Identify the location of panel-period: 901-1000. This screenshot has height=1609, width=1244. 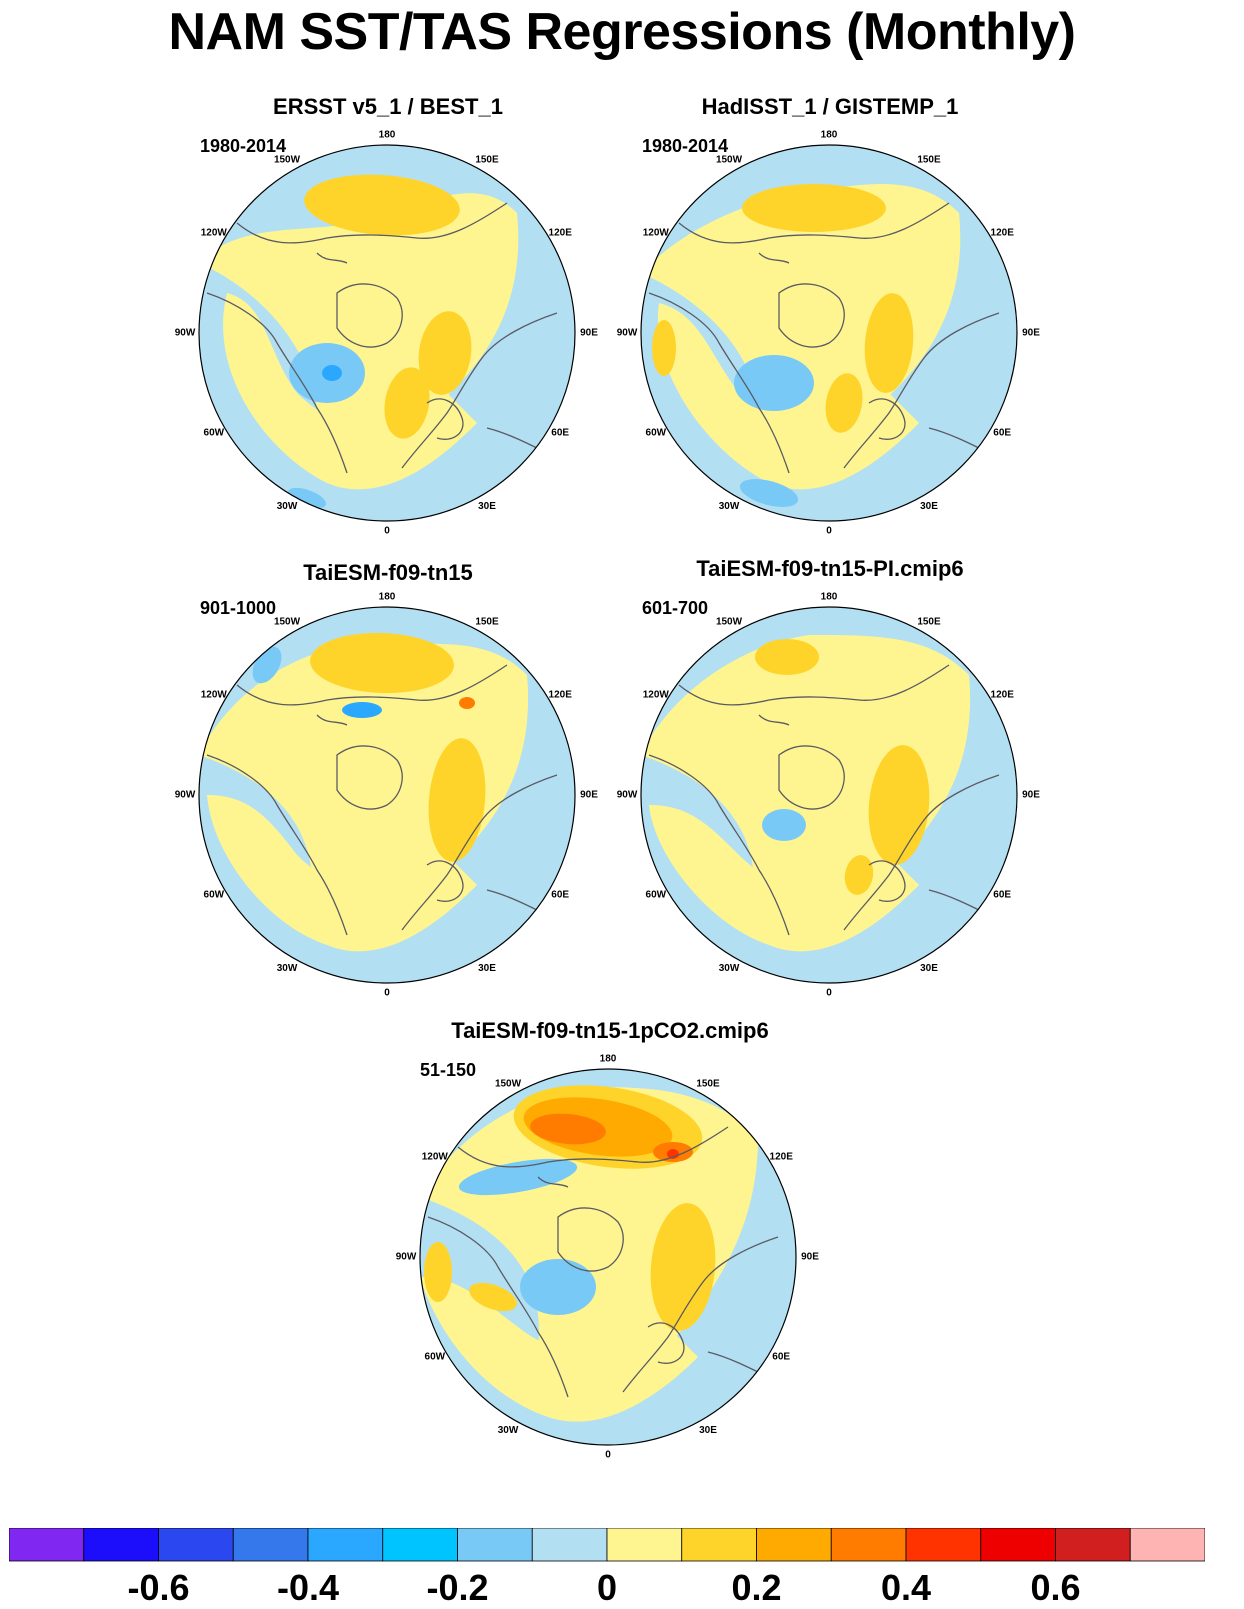
(238, 608).